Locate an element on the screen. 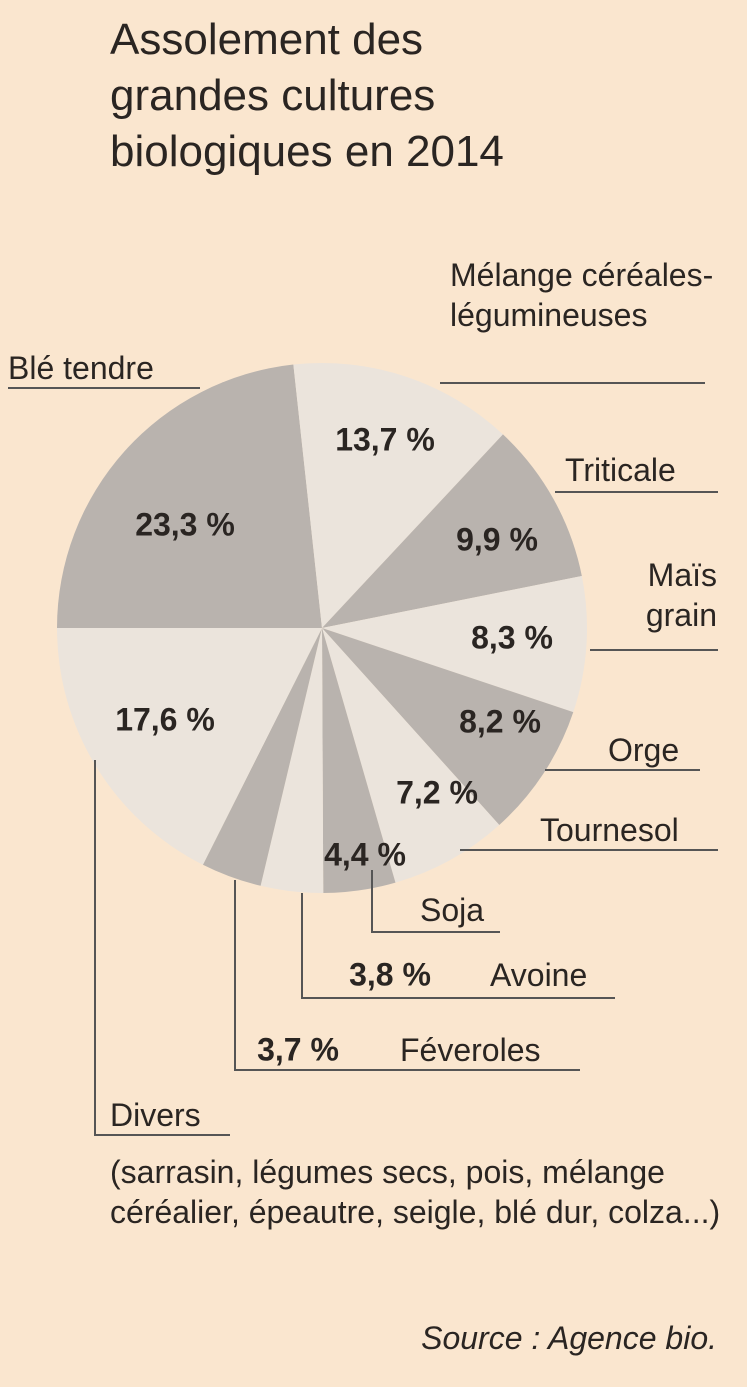 This screenshot has height=1387, width=747. category-label: Maïs grain is located at coordinates (681, 595).